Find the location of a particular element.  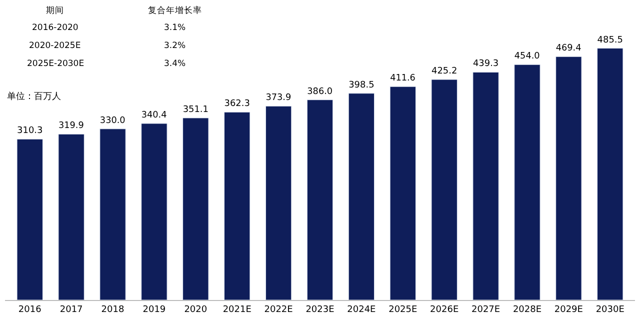

x-tick-label: 2029E is located at coordinates (569, 309).